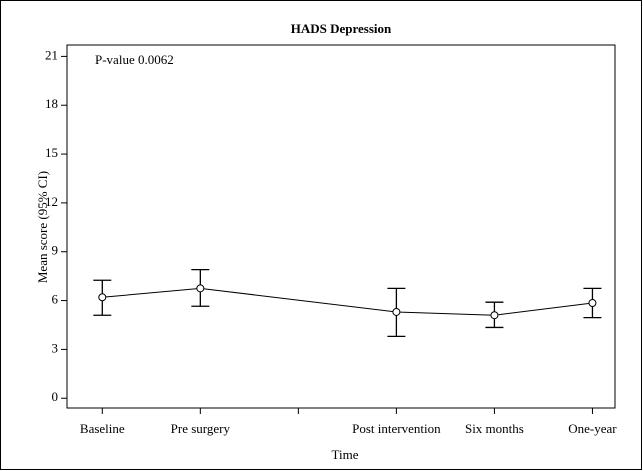 The image size is (643, 471). I want to click on x-tick-label: One-year, so click(592, 428).